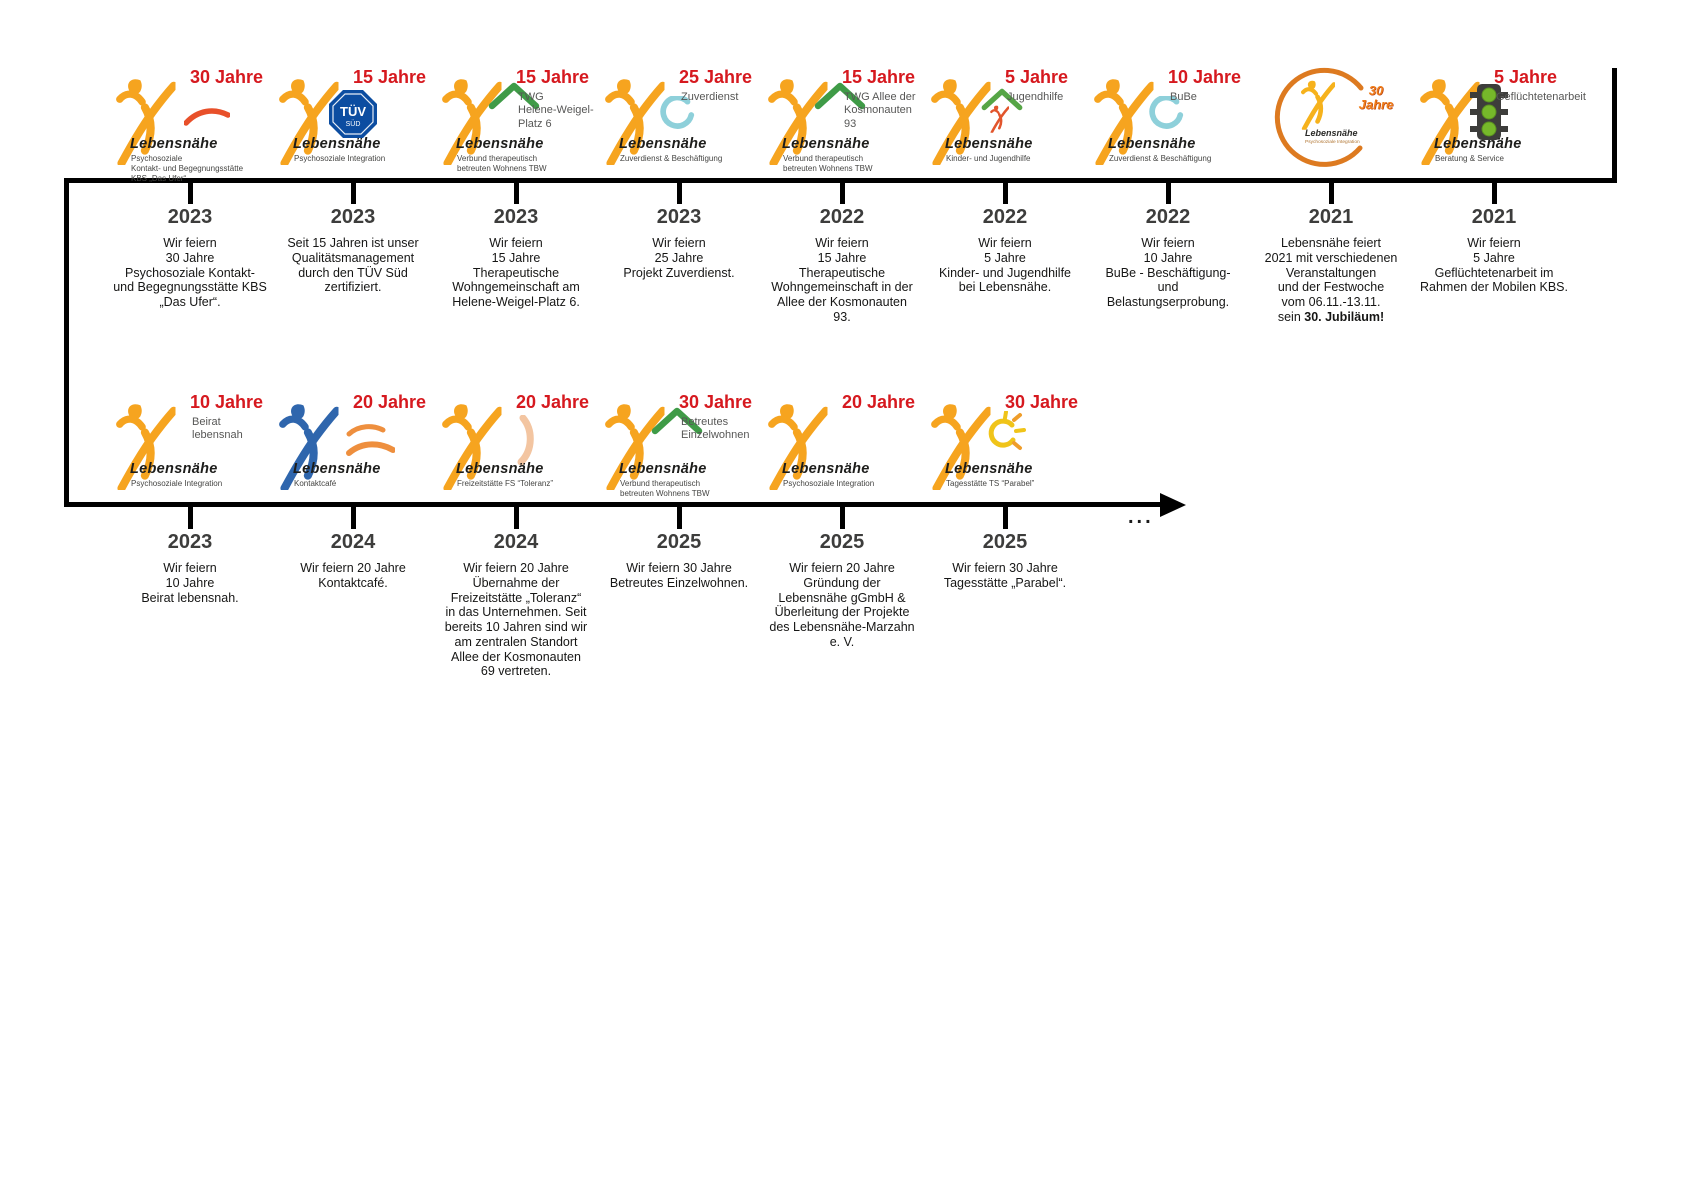 This screenshot has height=1190, width=1683. I want to click on brand-subtitle: Zuverdienst & Beschäftigung, so click(1160, 158).